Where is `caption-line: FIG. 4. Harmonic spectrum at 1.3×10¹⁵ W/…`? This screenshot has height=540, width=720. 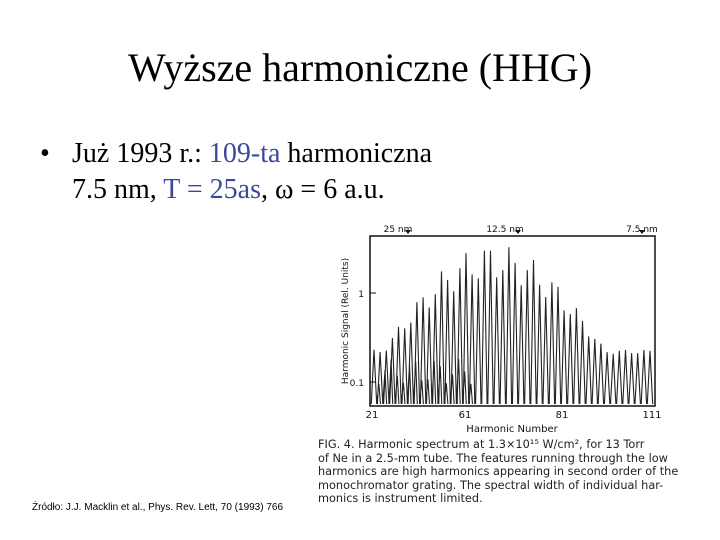 caption-line: FIG. 4. Harmonic spectrum at 1.3×10¹⁵ W/… is located at coordinates (481, 444).